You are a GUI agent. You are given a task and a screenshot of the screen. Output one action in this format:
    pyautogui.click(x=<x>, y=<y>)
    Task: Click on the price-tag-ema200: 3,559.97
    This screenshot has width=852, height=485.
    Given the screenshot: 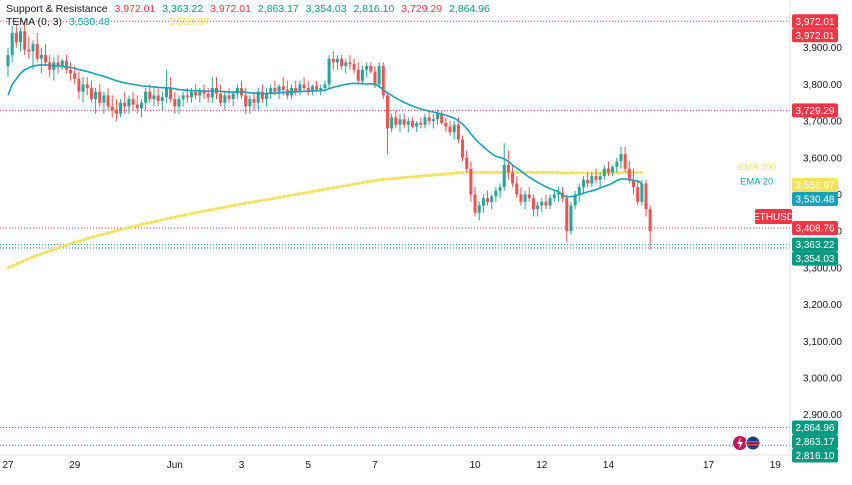 What is the action you would take?
    pyautogui.click(x=815, y=185)
    